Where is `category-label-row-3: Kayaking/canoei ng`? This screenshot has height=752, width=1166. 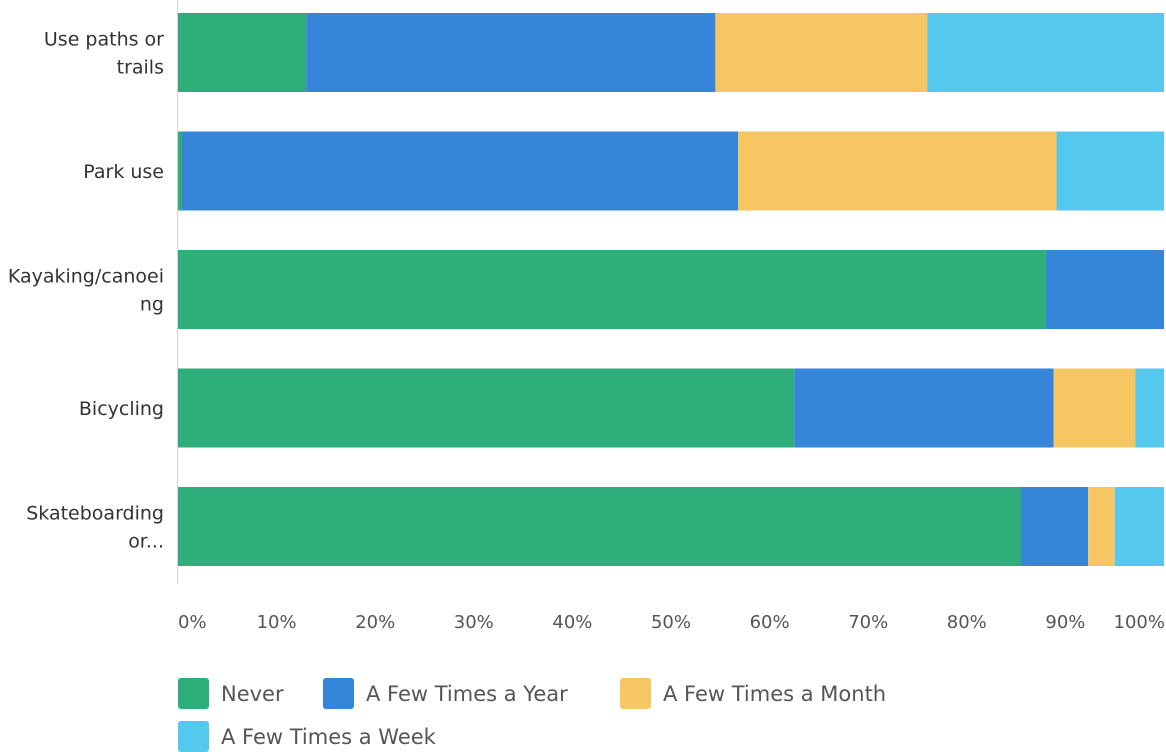 category-label-row-3: Kayaking/canoei ng is located at coordinates (86, 291).